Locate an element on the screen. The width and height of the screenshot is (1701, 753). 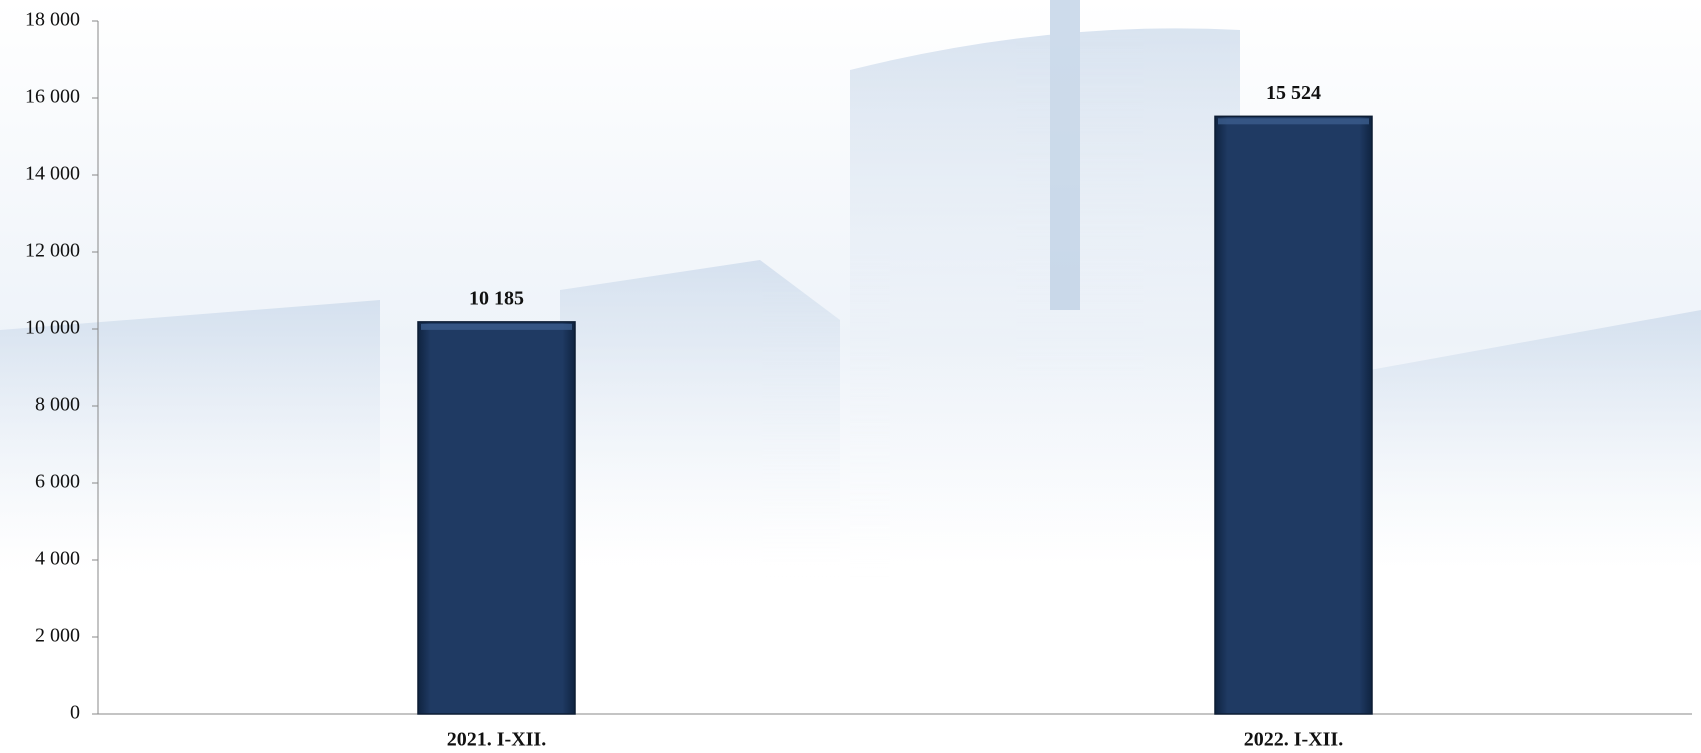
y-tick-label: 14 000 is located at coordinates (52, 174).